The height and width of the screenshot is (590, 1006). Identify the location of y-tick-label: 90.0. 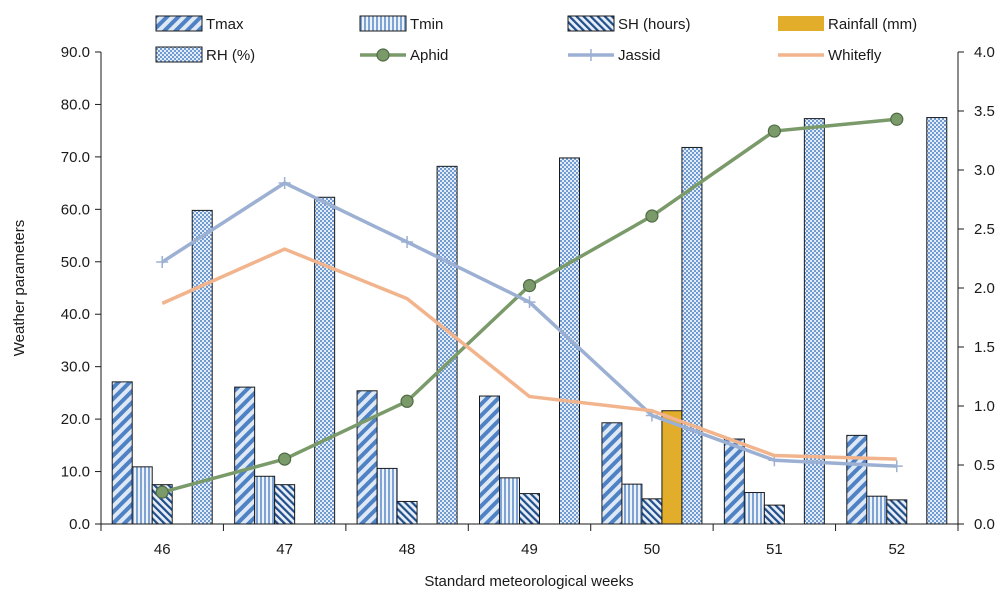
(75, 52).